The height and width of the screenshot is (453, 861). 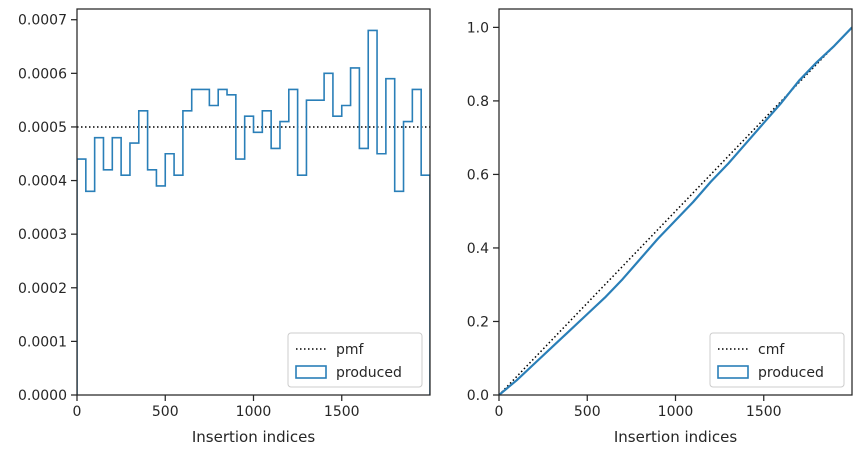 I want to click on legend-label-pmf: pmf, so click(x=350, y=350).